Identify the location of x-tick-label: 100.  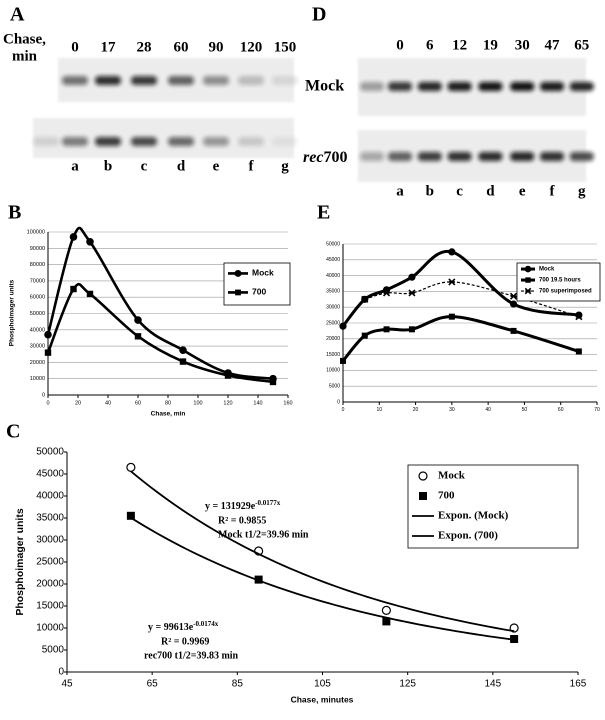
(197, 403).